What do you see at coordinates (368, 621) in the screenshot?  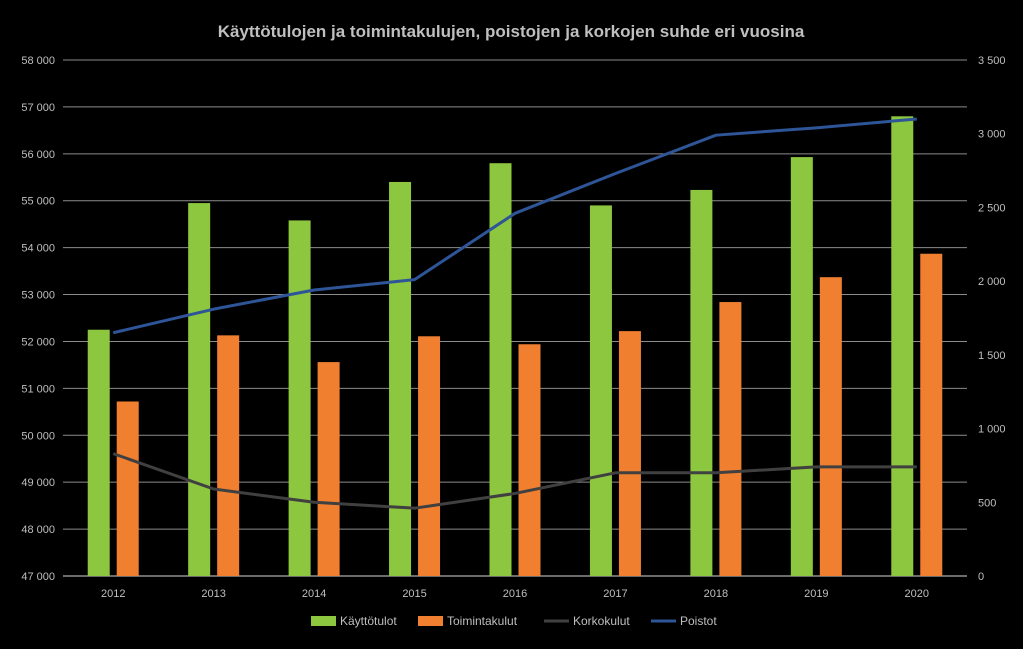 I see `legend-label: Käyttötulot` at bounding box center [368, 621].